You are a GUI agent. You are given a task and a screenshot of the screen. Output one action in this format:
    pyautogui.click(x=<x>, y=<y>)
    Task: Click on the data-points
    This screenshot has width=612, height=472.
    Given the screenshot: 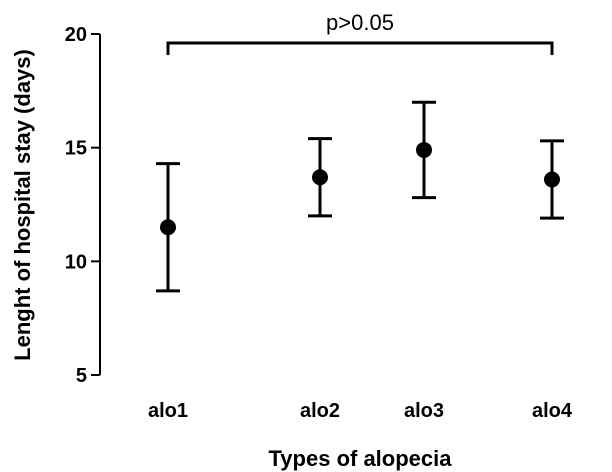 What is the action you would take?
    pyautogui.click(x=360, y=188)
    